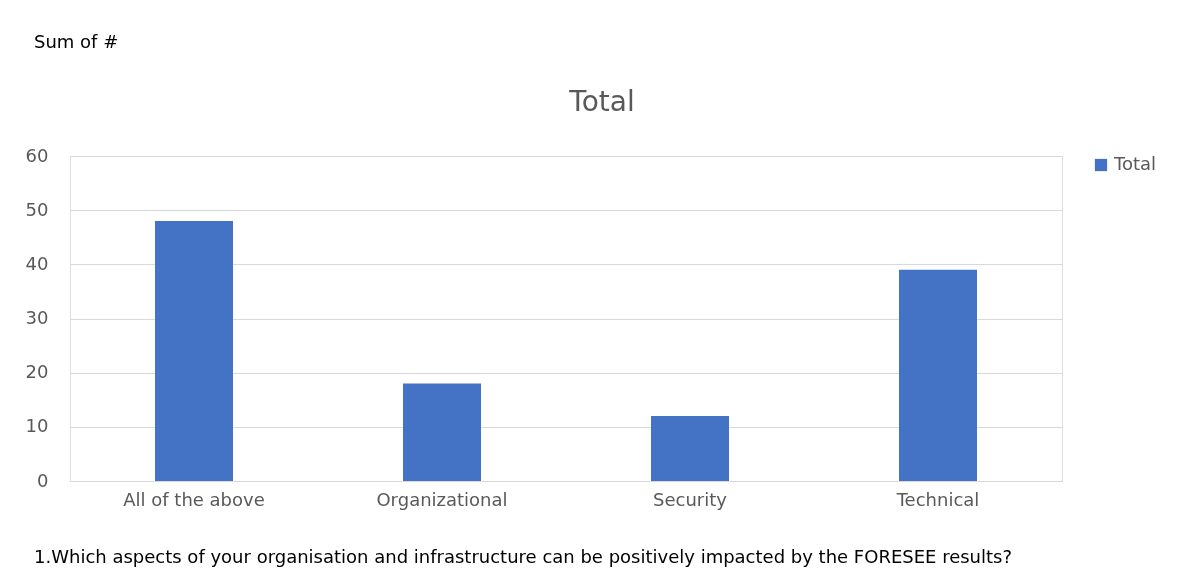 The width and height of the screenshot is (1192, 586). Describe the element at coordinates (523, 556) in the screenshot. I see `text: 1.Which aspects of your organisation and infrastructure can be positively impacted by the FORESEE results?` at that location.